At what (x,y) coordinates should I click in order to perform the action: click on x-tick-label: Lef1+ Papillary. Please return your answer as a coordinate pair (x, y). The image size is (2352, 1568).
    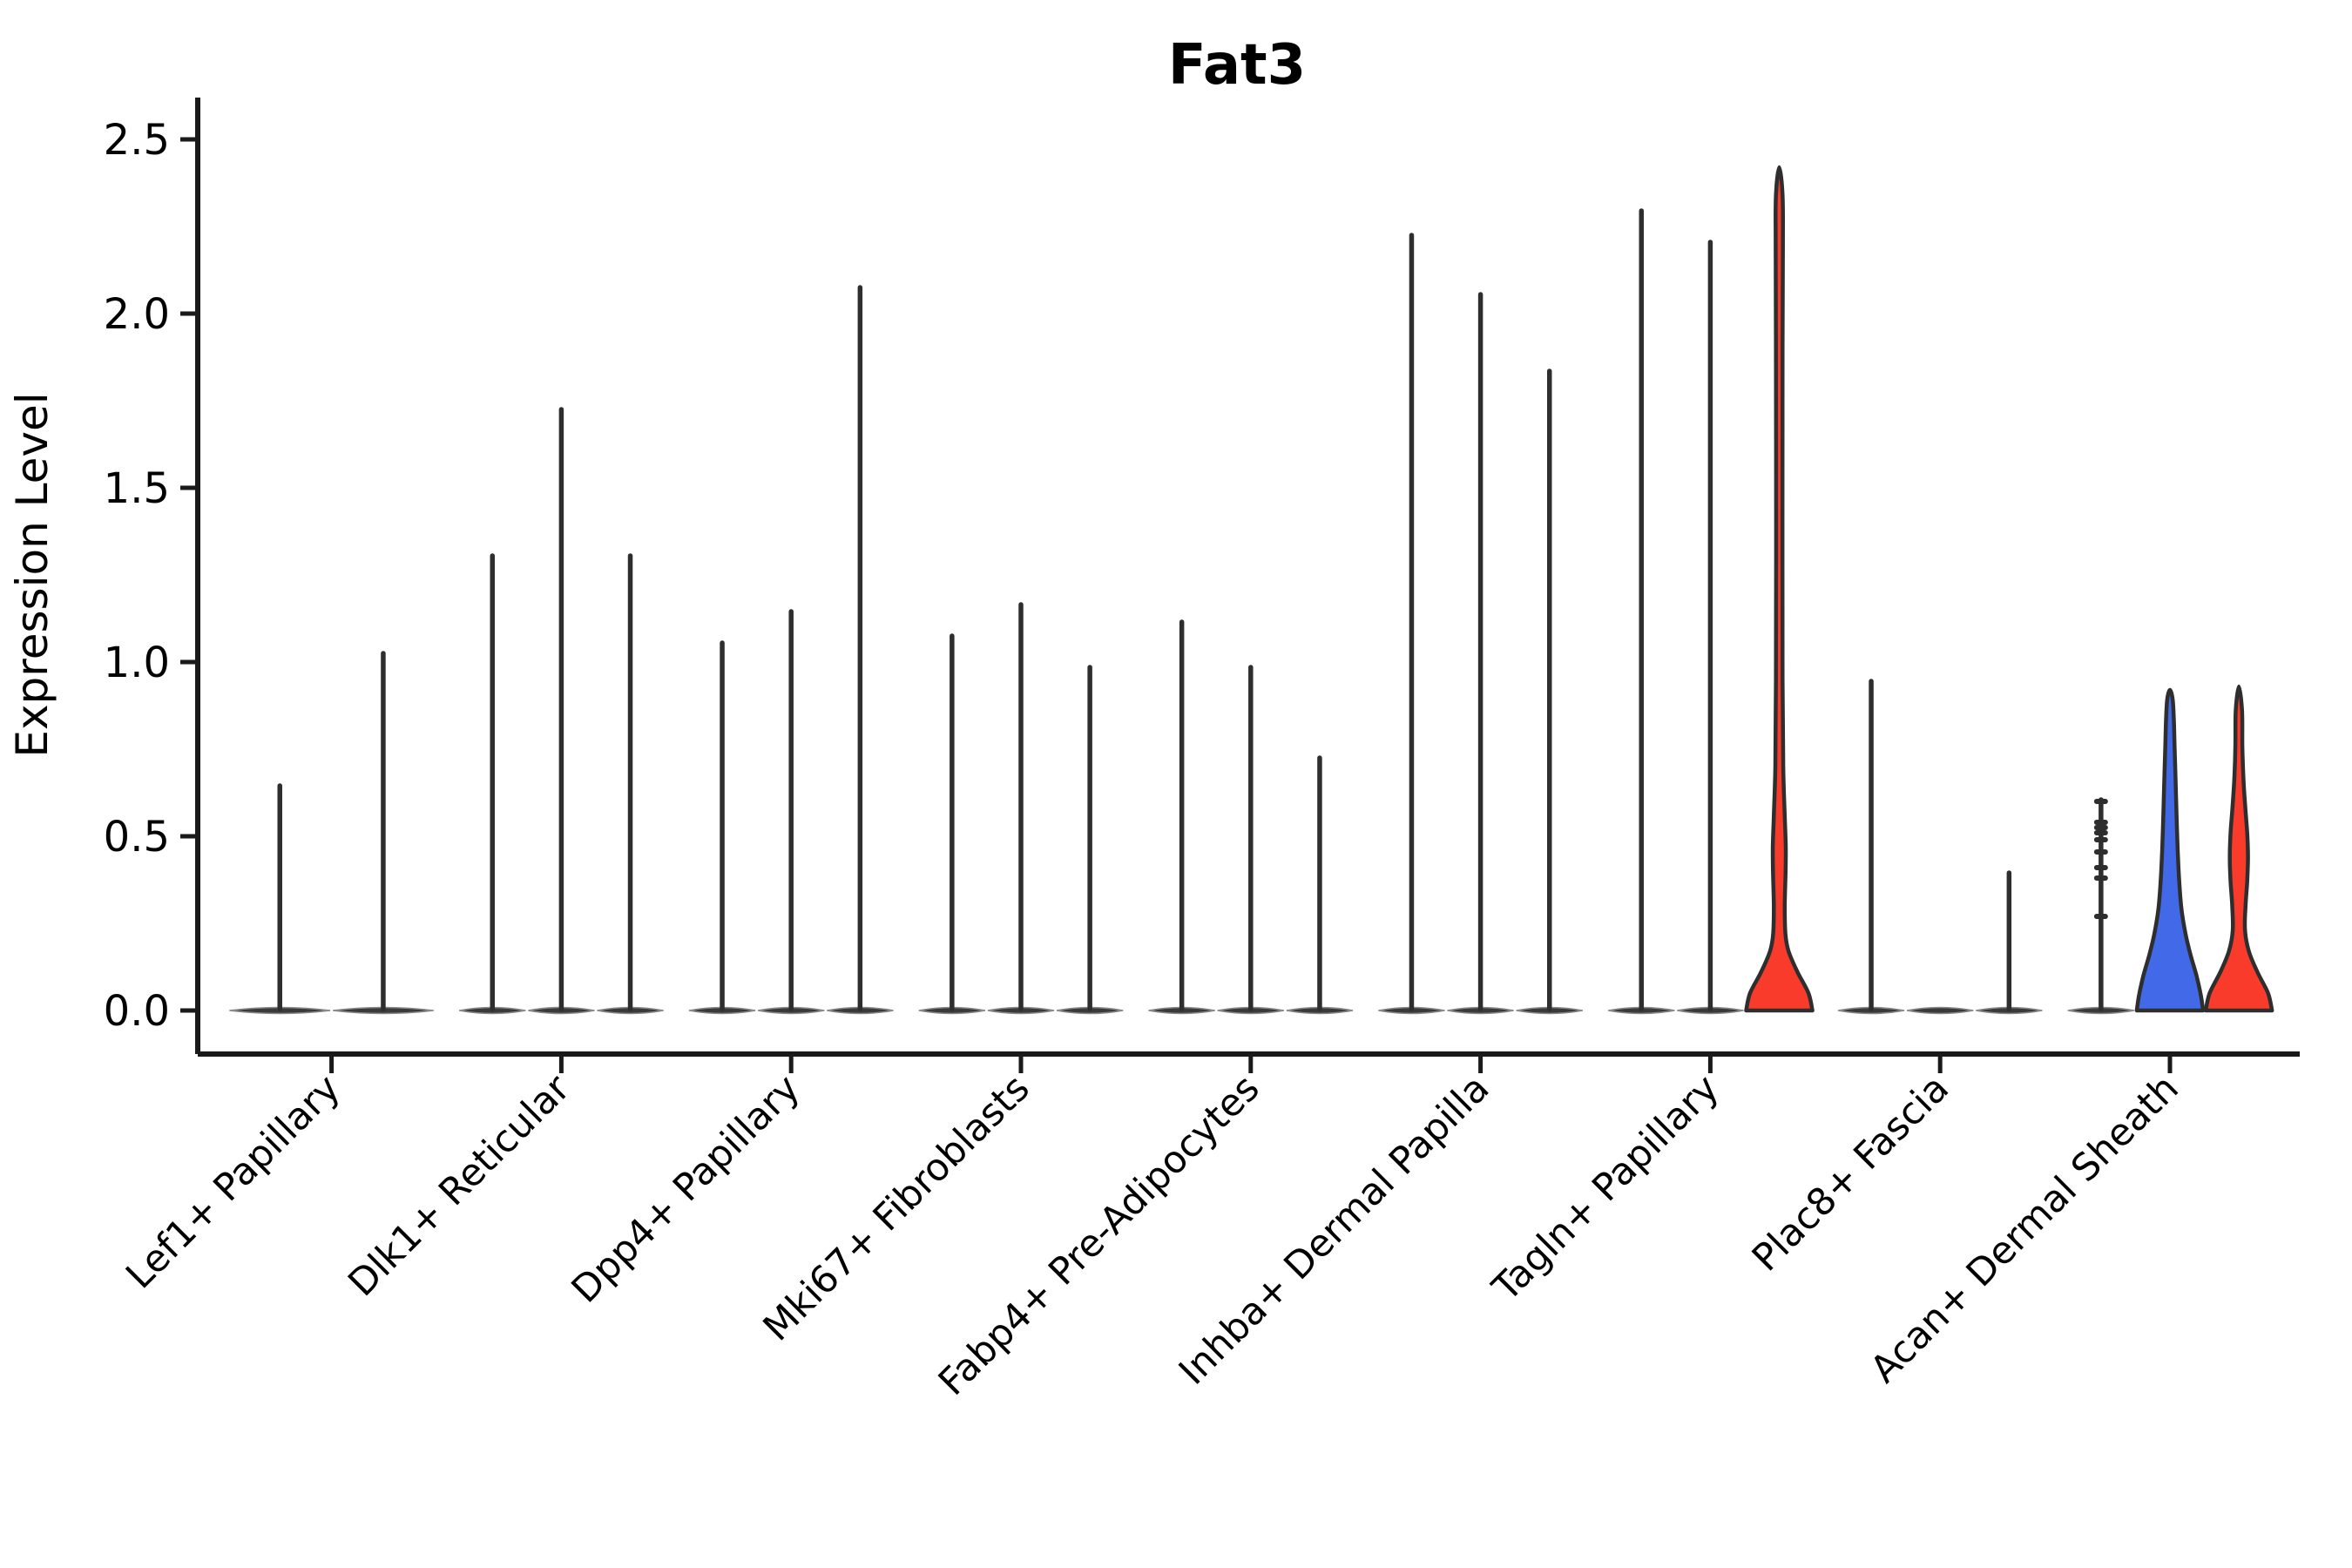
    Looking at the image, I should click on (233, 1182).